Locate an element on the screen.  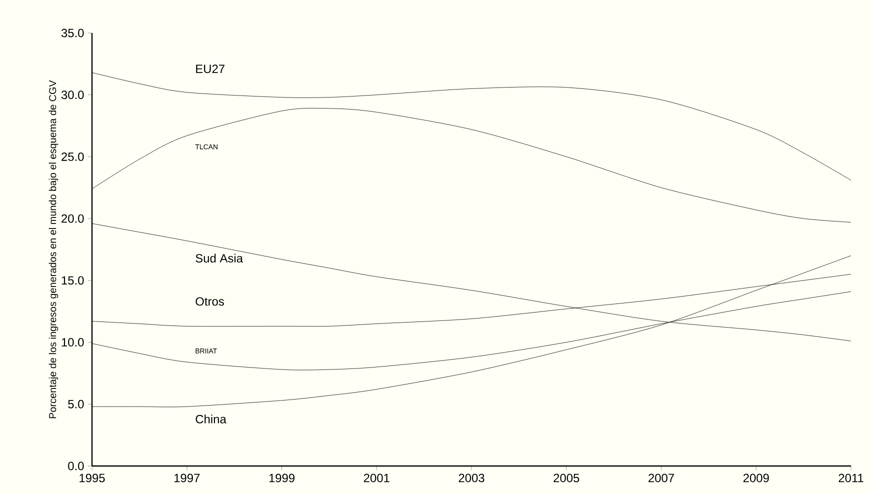
x-tick-label: 1999 is located at coordinates (281, 478).